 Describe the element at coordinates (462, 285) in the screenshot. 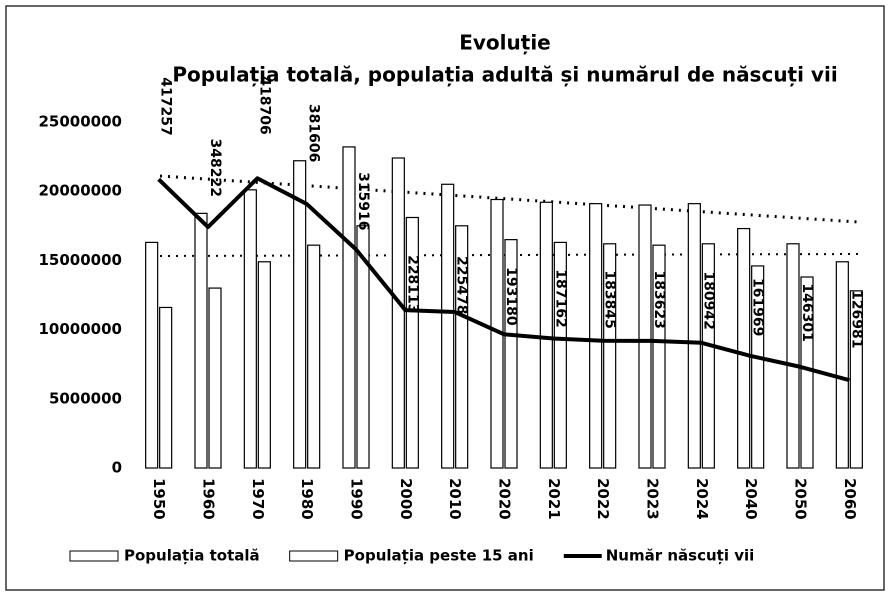

I see `data-label: 225478` at that location.